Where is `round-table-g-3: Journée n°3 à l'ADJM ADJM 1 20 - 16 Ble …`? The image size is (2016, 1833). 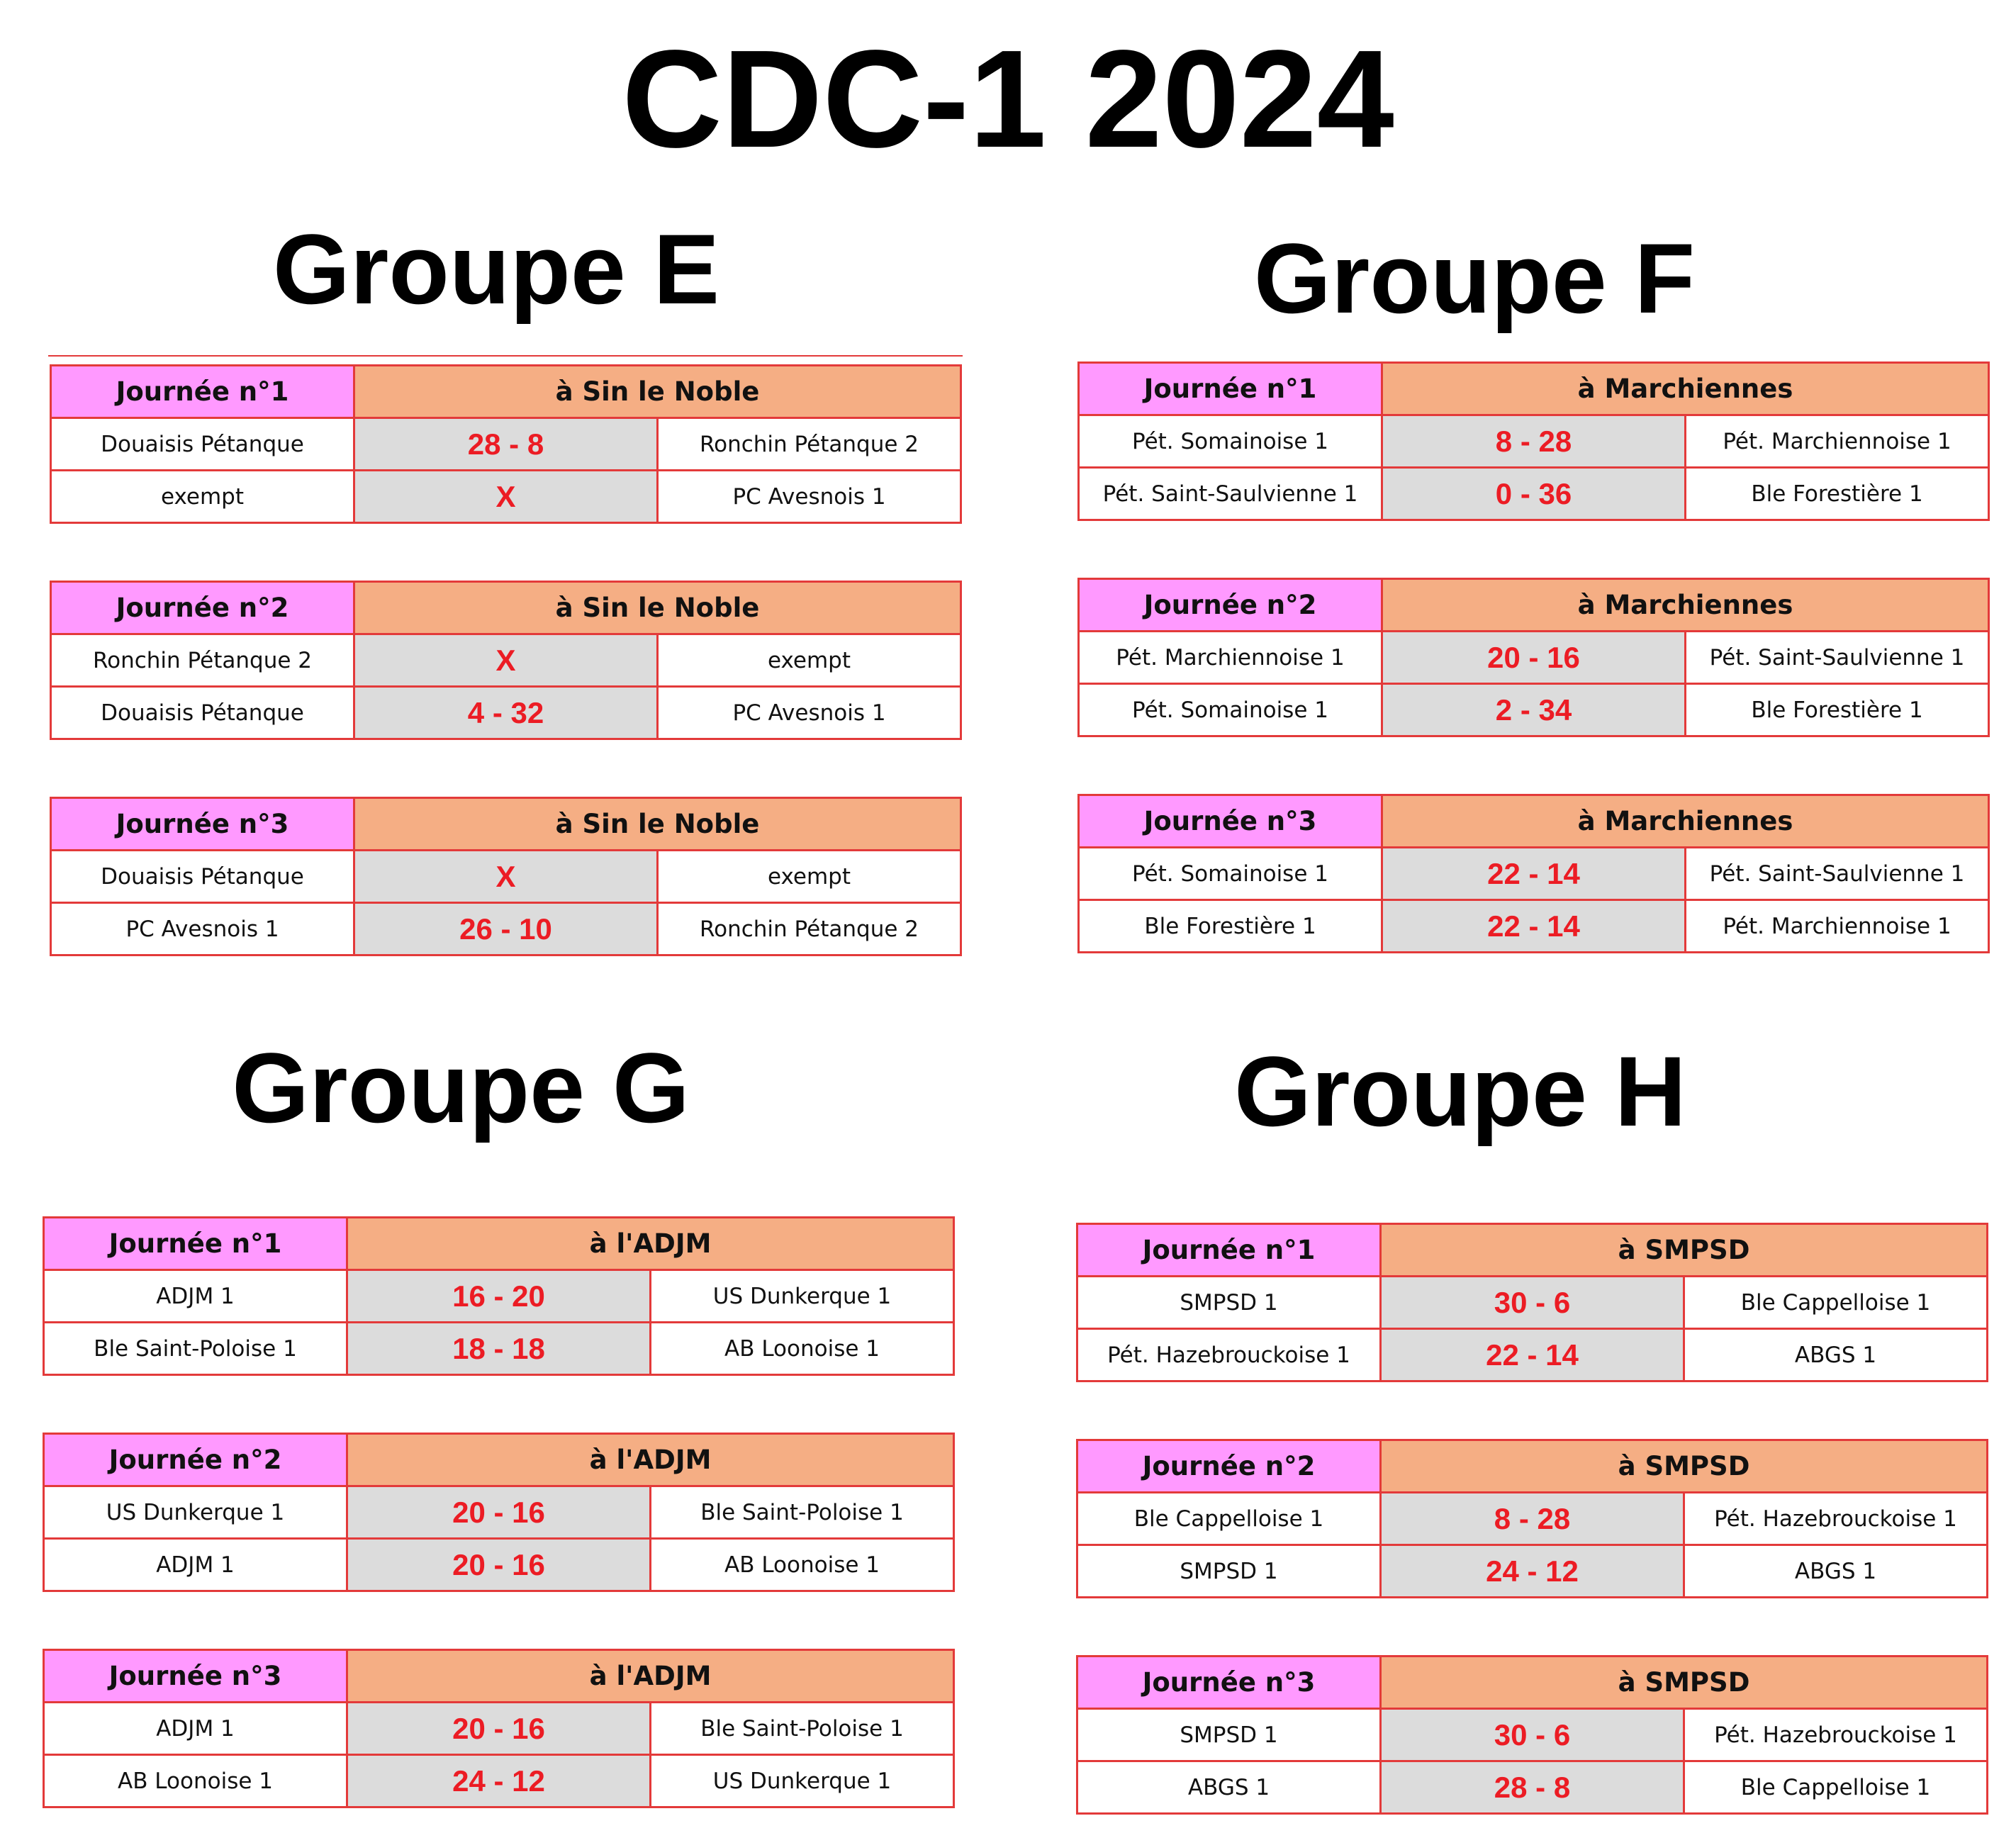
round-table-g-3: Journée n°3 à l'ADJM ADJM 1 20 - 16 Ble … is located at coordinates (500, 1728).